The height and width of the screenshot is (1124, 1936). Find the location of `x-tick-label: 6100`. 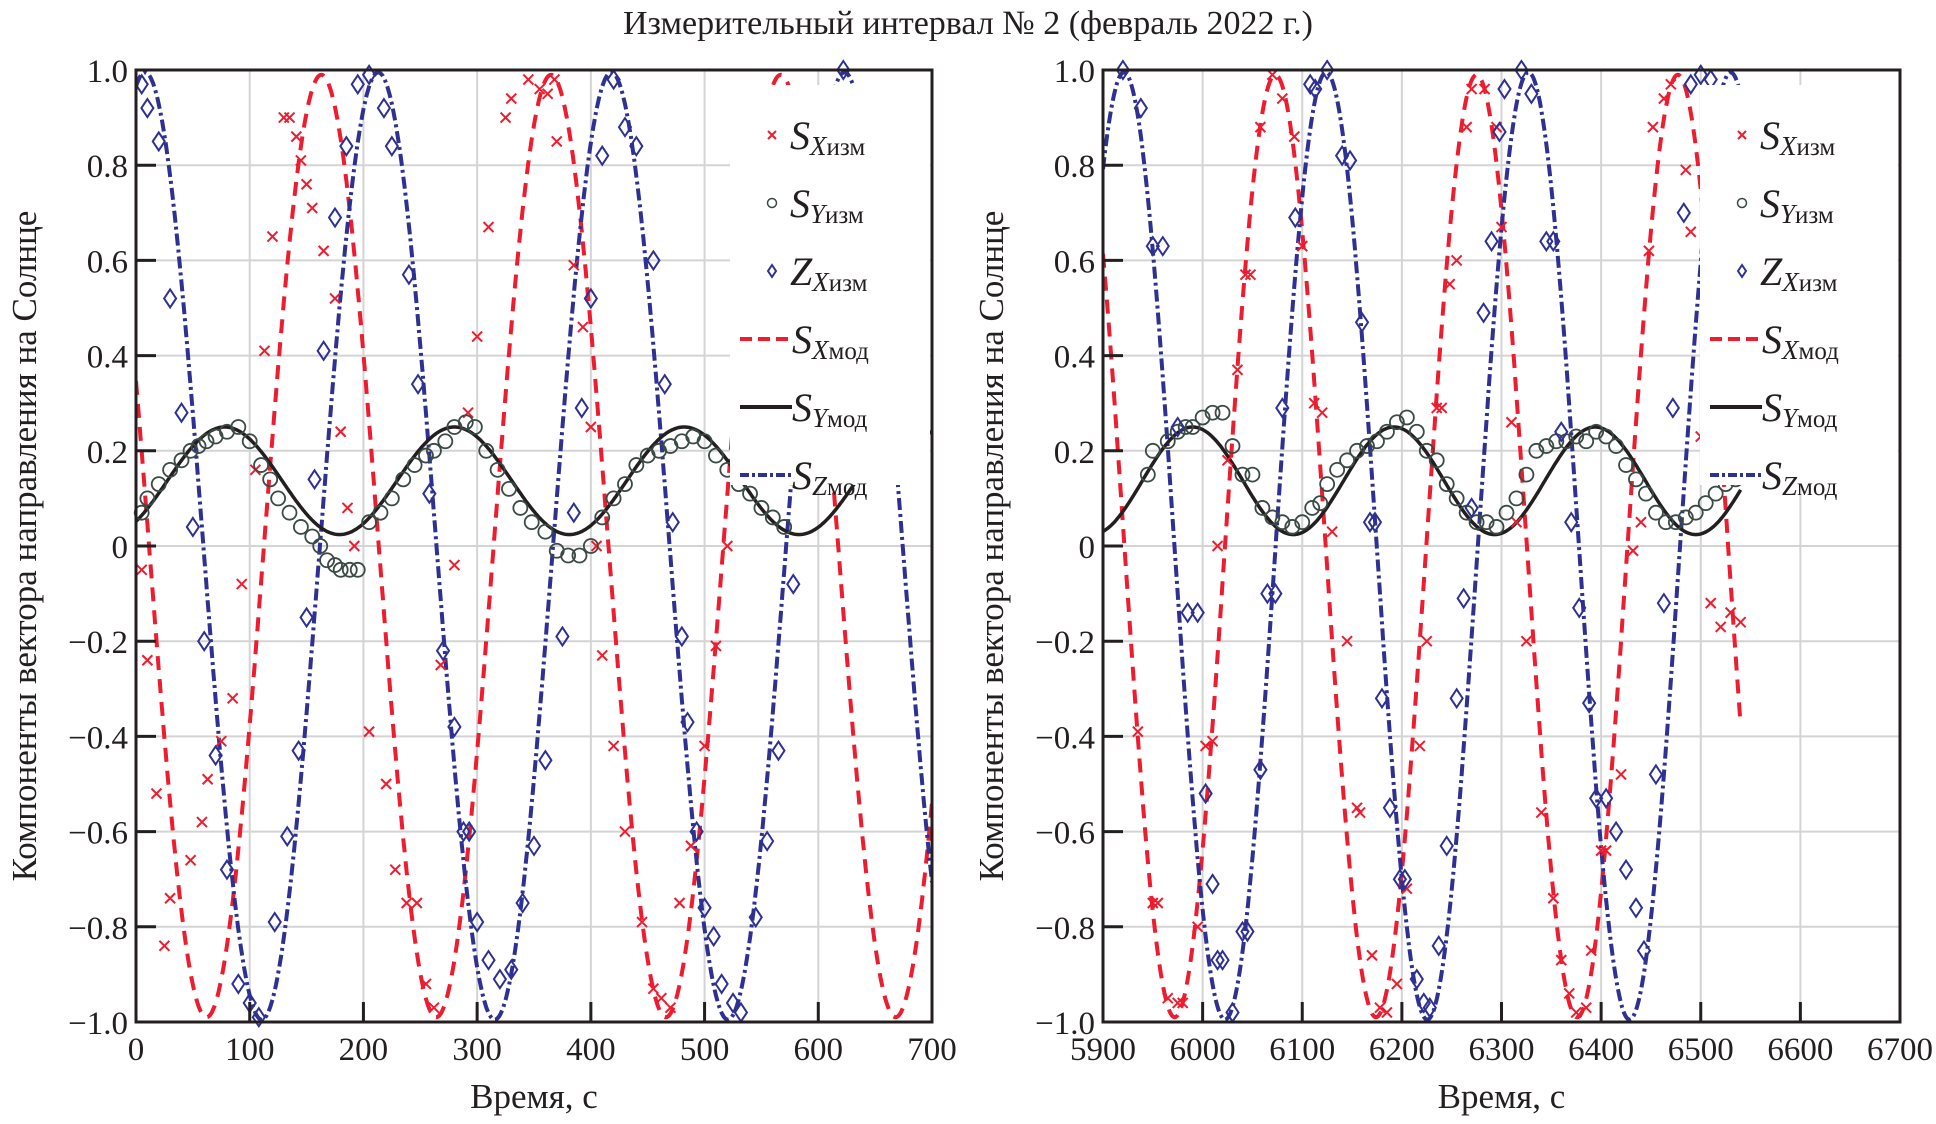

x-tick-label: 6100 is located at coordinates (1302, 1050).